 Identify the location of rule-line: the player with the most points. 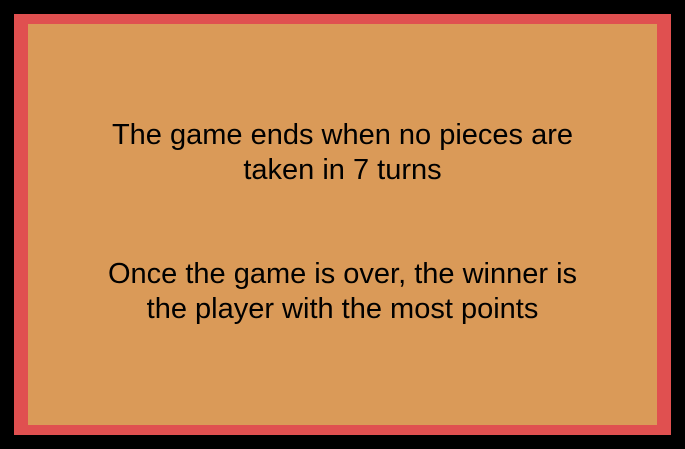
(342, 309).